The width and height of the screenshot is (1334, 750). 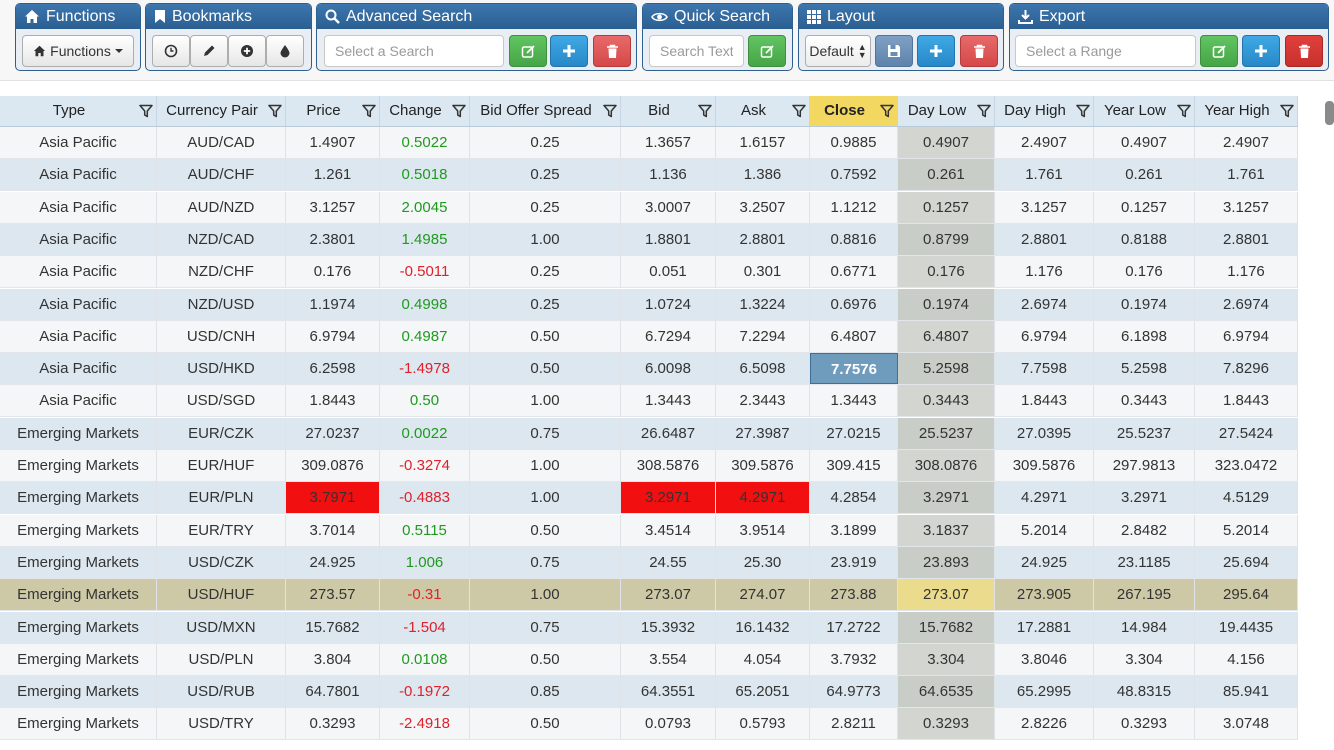 I want to click on cell-price: 1.4907, so click(x=333, y=142).